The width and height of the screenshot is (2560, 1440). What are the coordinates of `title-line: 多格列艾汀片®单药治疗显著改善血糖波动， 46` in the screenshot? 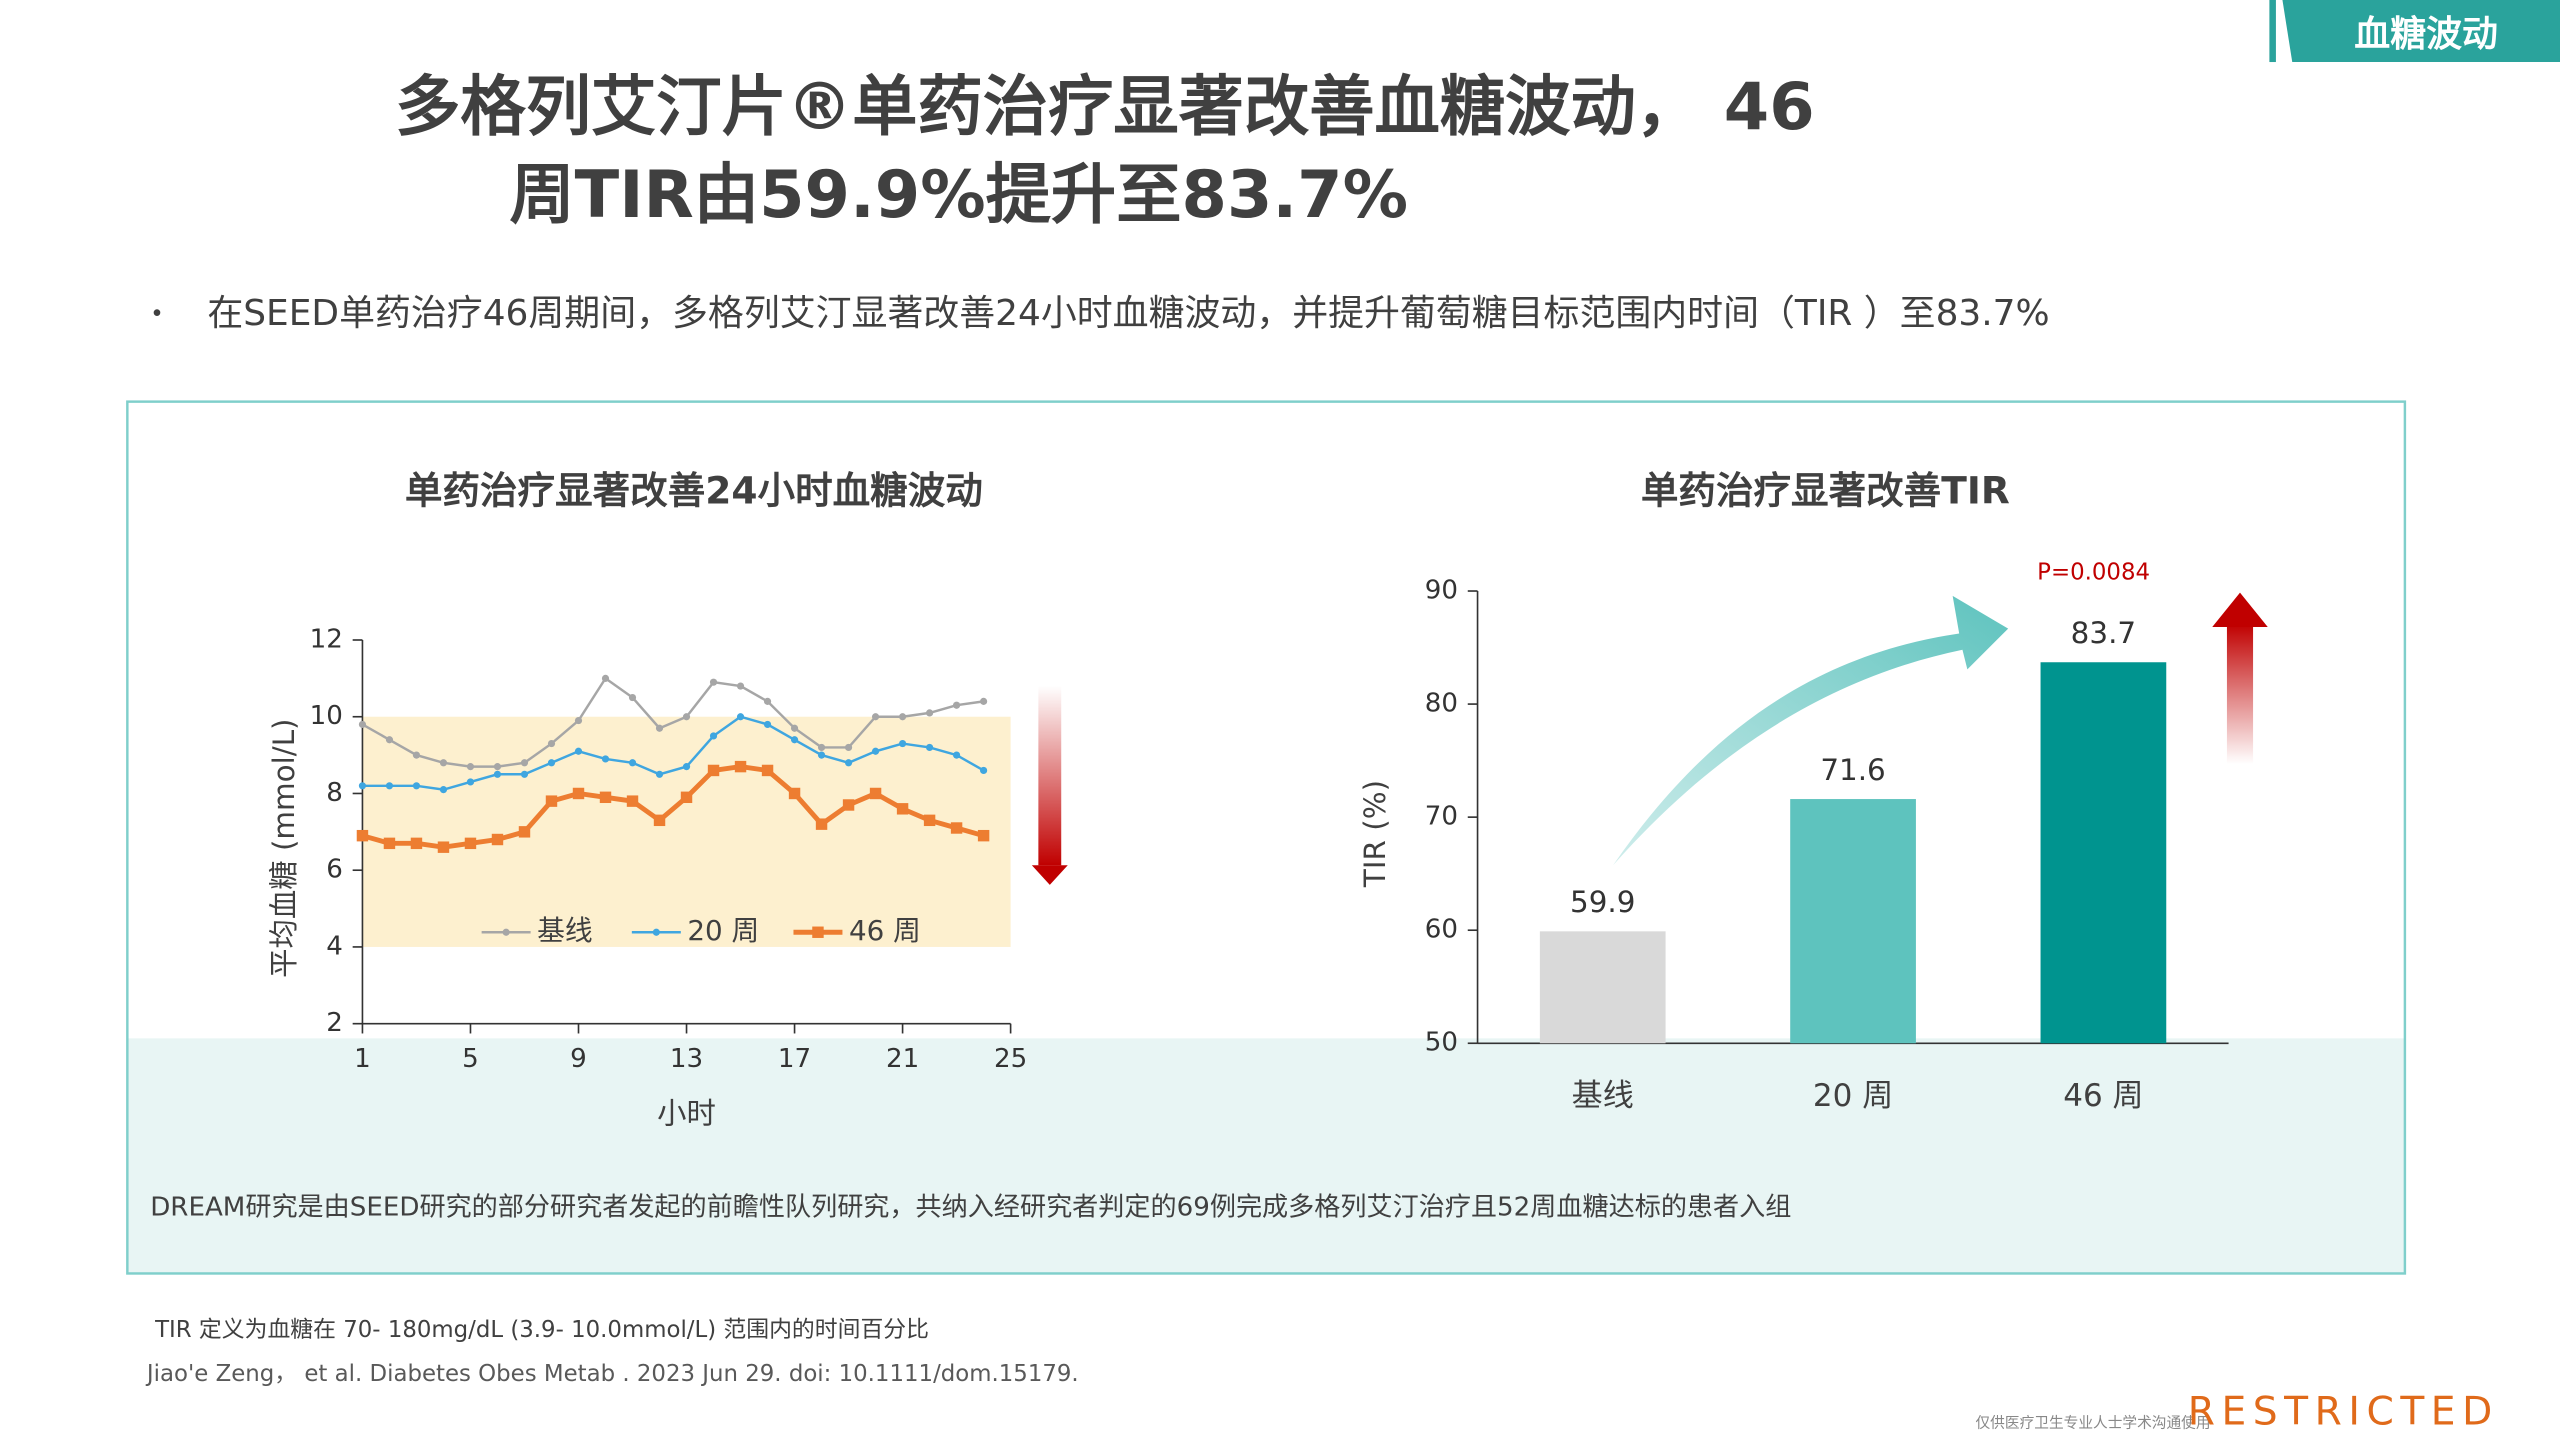 It's located at (1105, 107).